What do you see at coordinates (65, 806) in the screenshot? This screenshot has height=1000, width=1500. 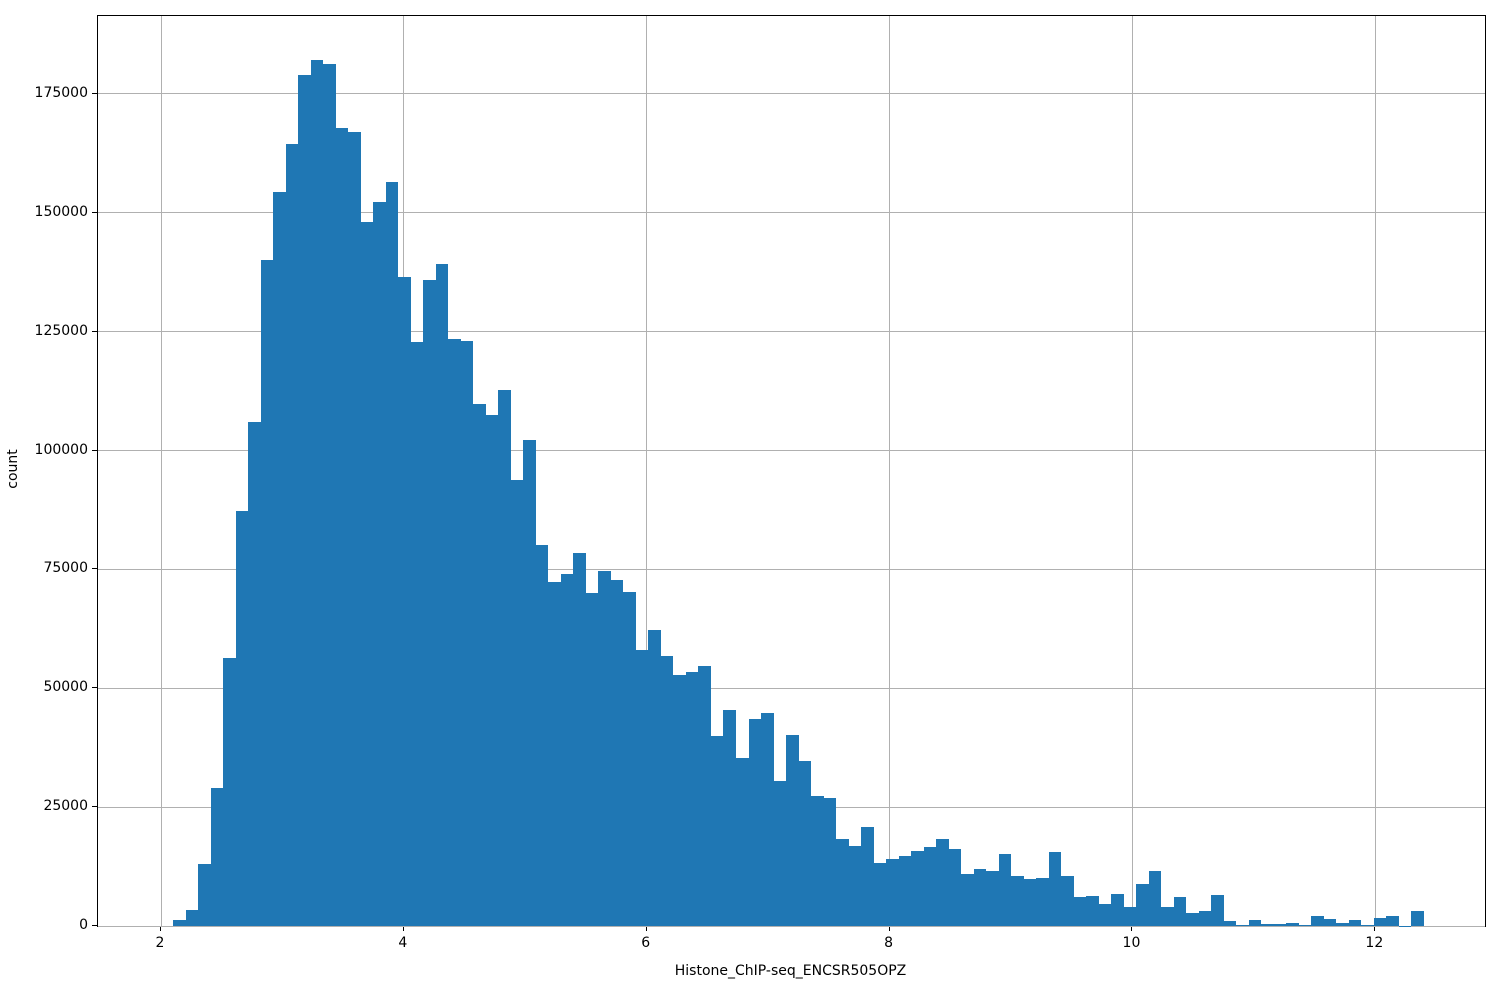 I see `y-tick-label: 25000` at bounding box center [65, 806].